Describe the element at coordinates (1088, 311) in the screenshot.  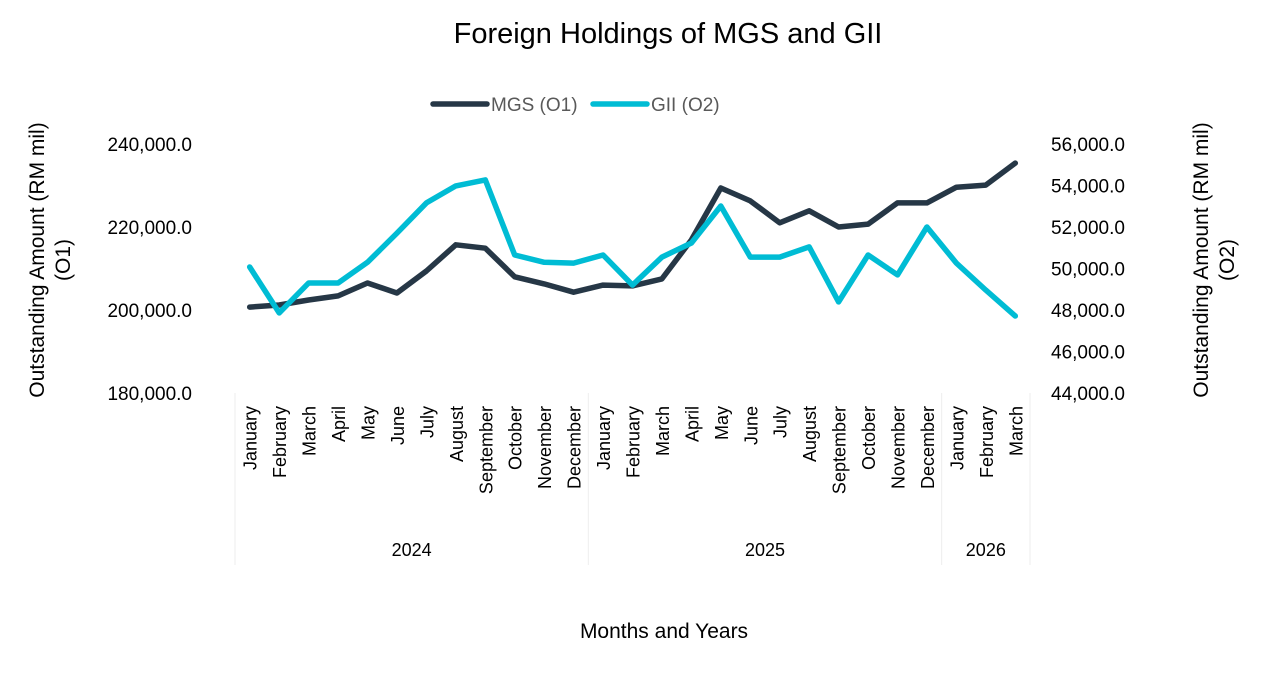
I see `right-tick-label: 48,000.0` at that location.